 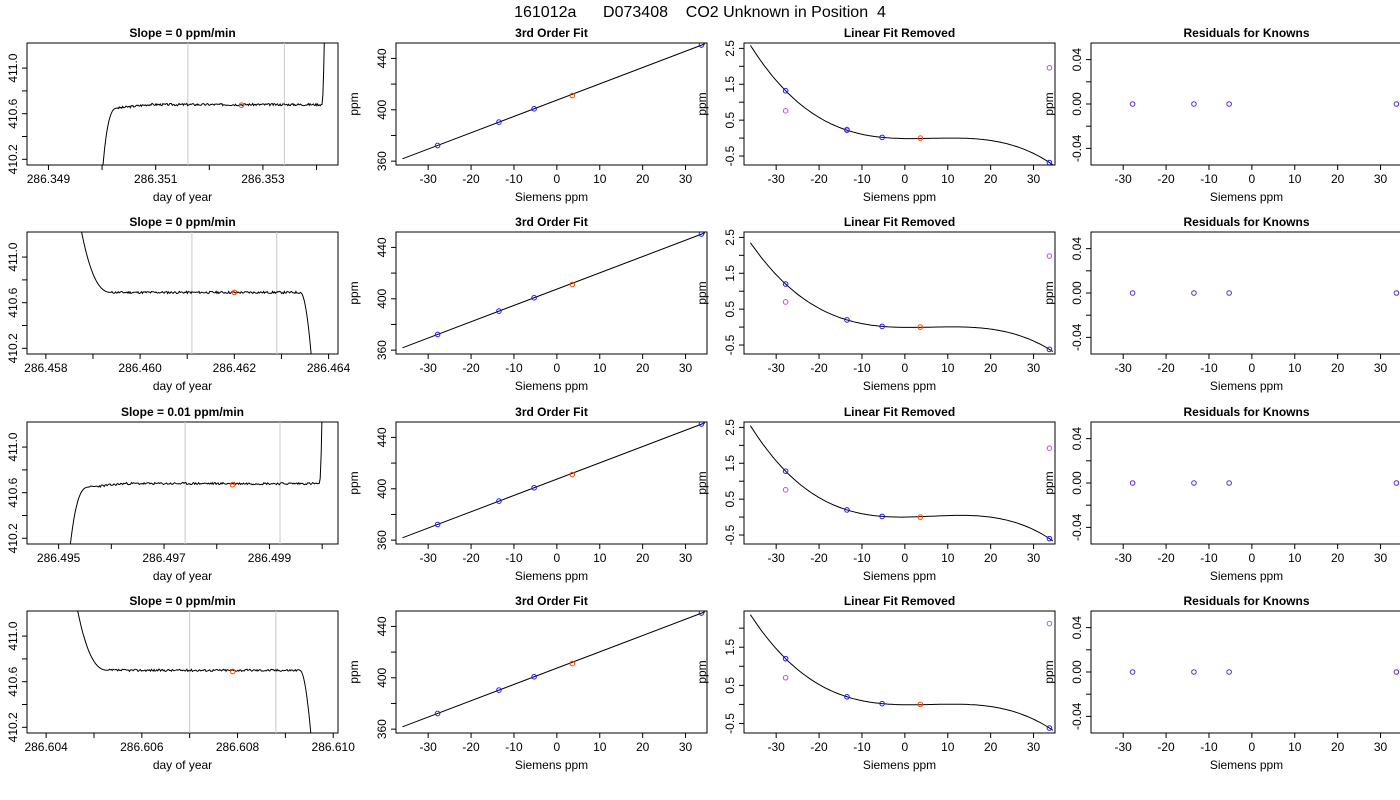 I want to click on y-tick-label: 440, so click(x=382, y=247).